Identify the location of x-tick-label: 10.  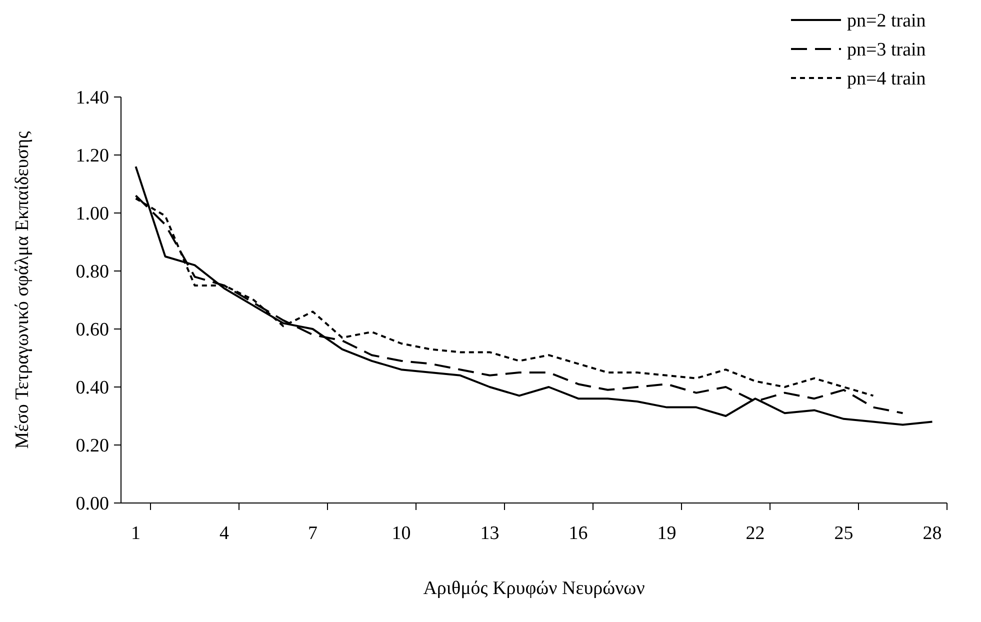
(401, 533).